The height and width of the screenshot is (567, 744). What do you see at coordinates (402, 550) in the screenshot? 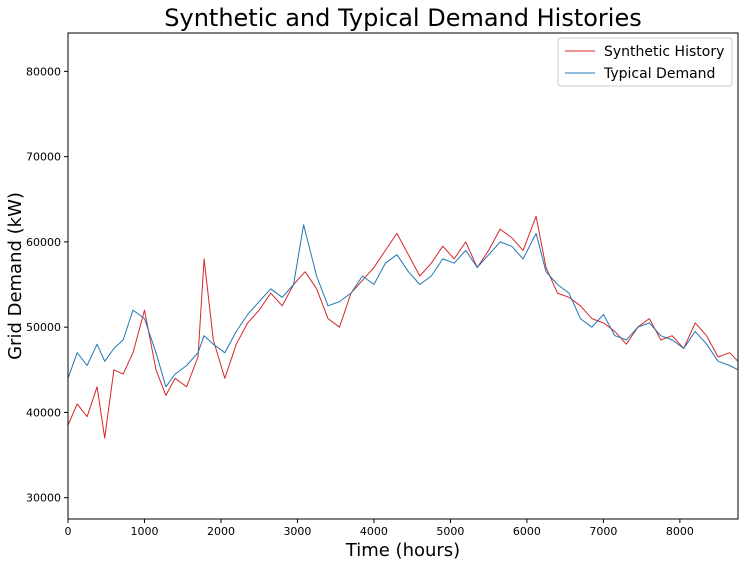
I see `x-axis-label: Time (hours)` at bounding box center [402, 550].